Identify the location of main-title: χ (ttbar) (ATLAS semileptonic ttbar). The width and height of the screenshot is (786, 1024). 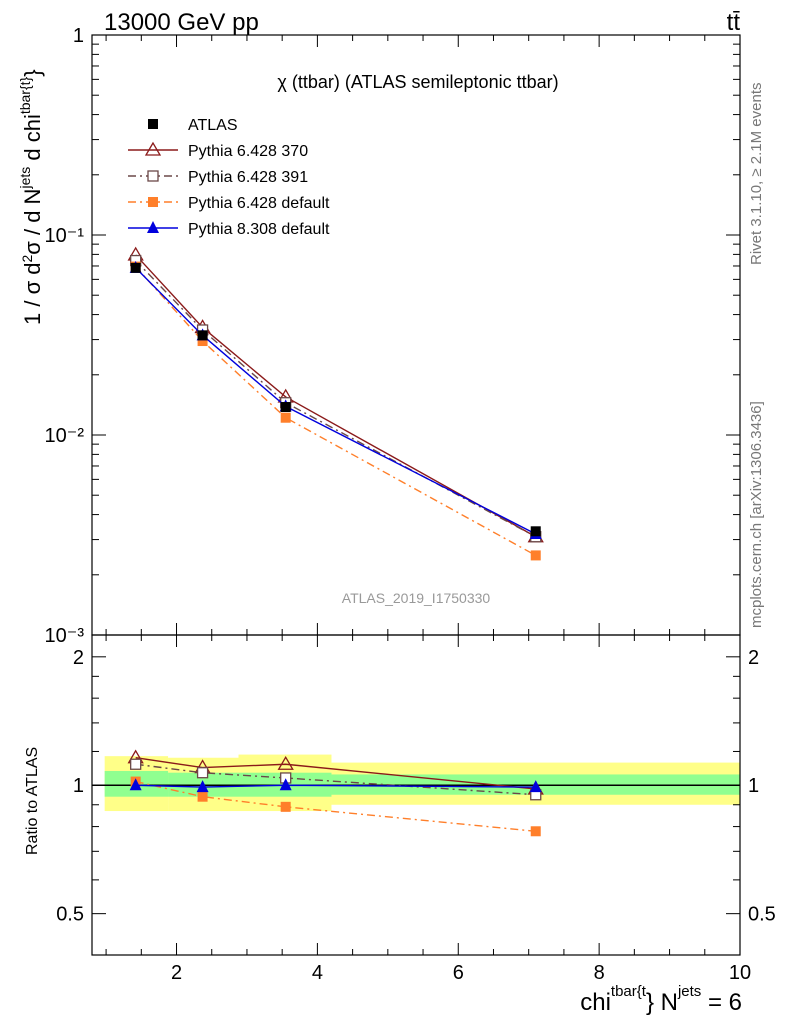
(417, 82).